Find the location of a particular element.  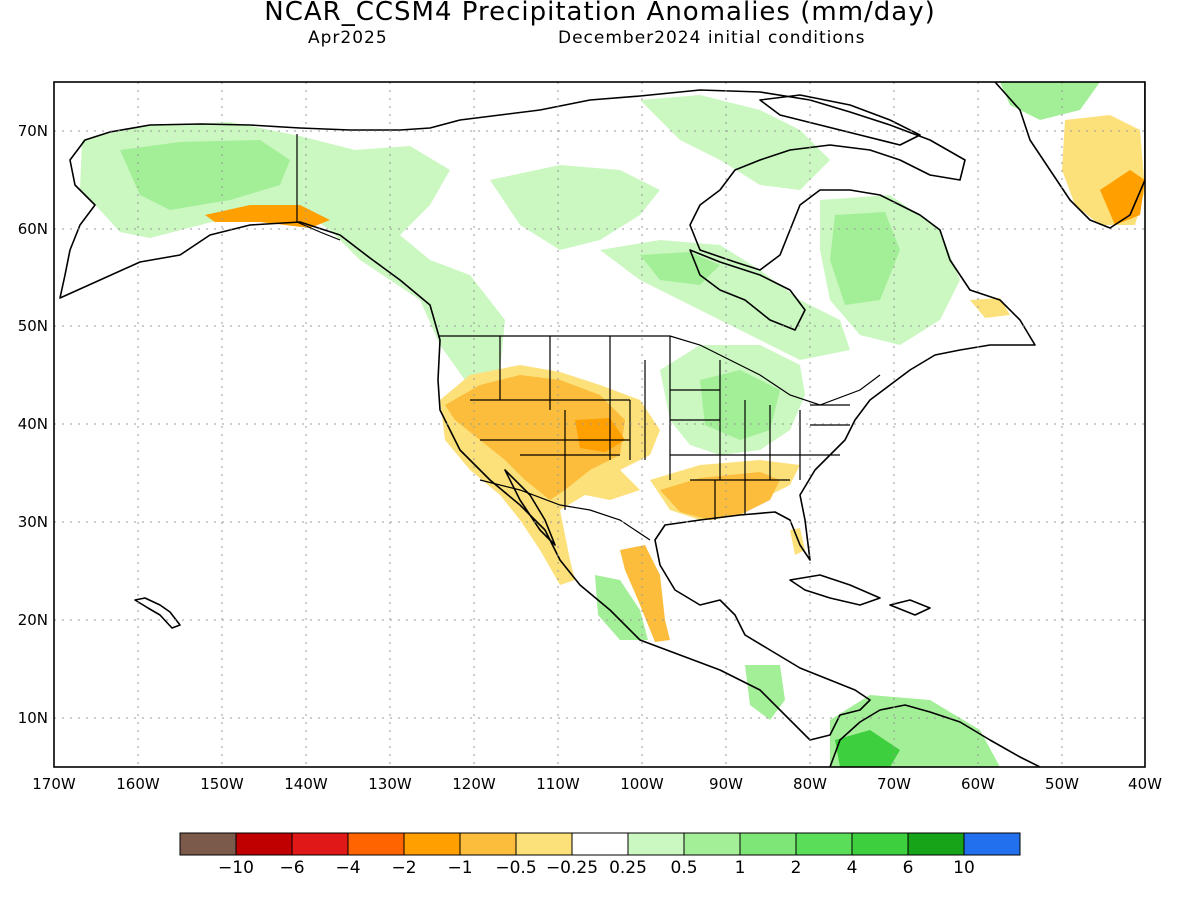

lon-label-110w: 110W is located at coordinates (558, 784).